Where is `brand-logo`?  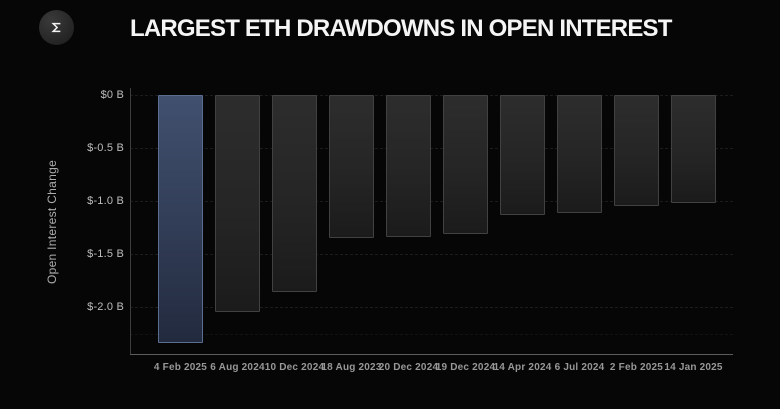 brand-logo is located at coordinates (56, 27).